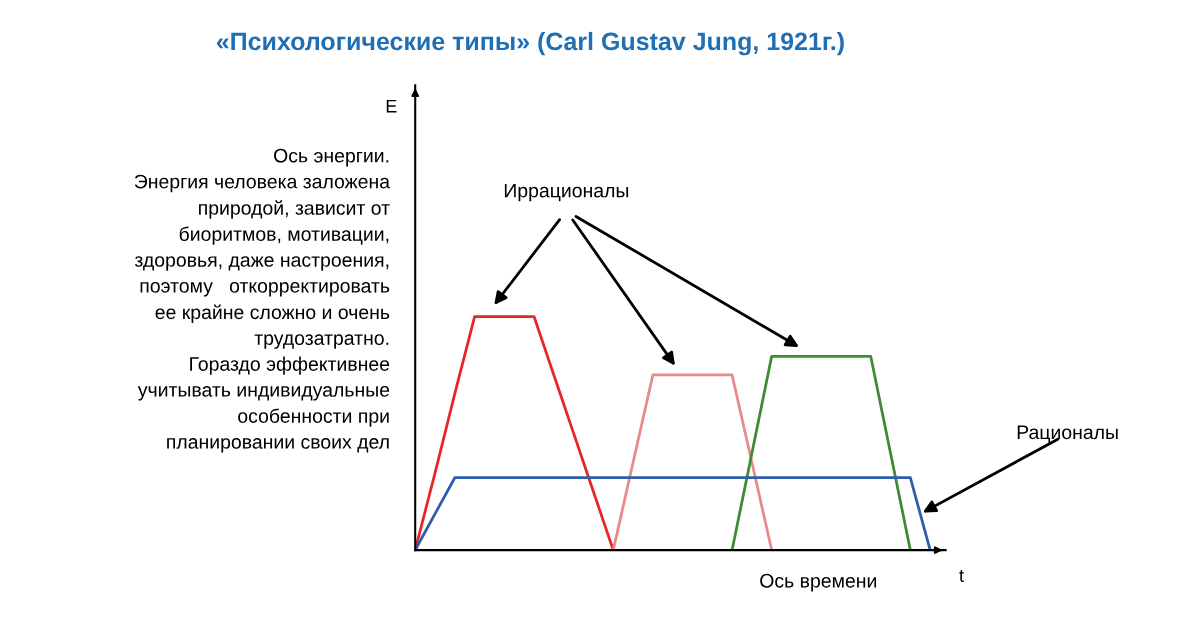 This screenshot has width=1200, height=623. I want to click on text: Ось времени, so click(818, 582).